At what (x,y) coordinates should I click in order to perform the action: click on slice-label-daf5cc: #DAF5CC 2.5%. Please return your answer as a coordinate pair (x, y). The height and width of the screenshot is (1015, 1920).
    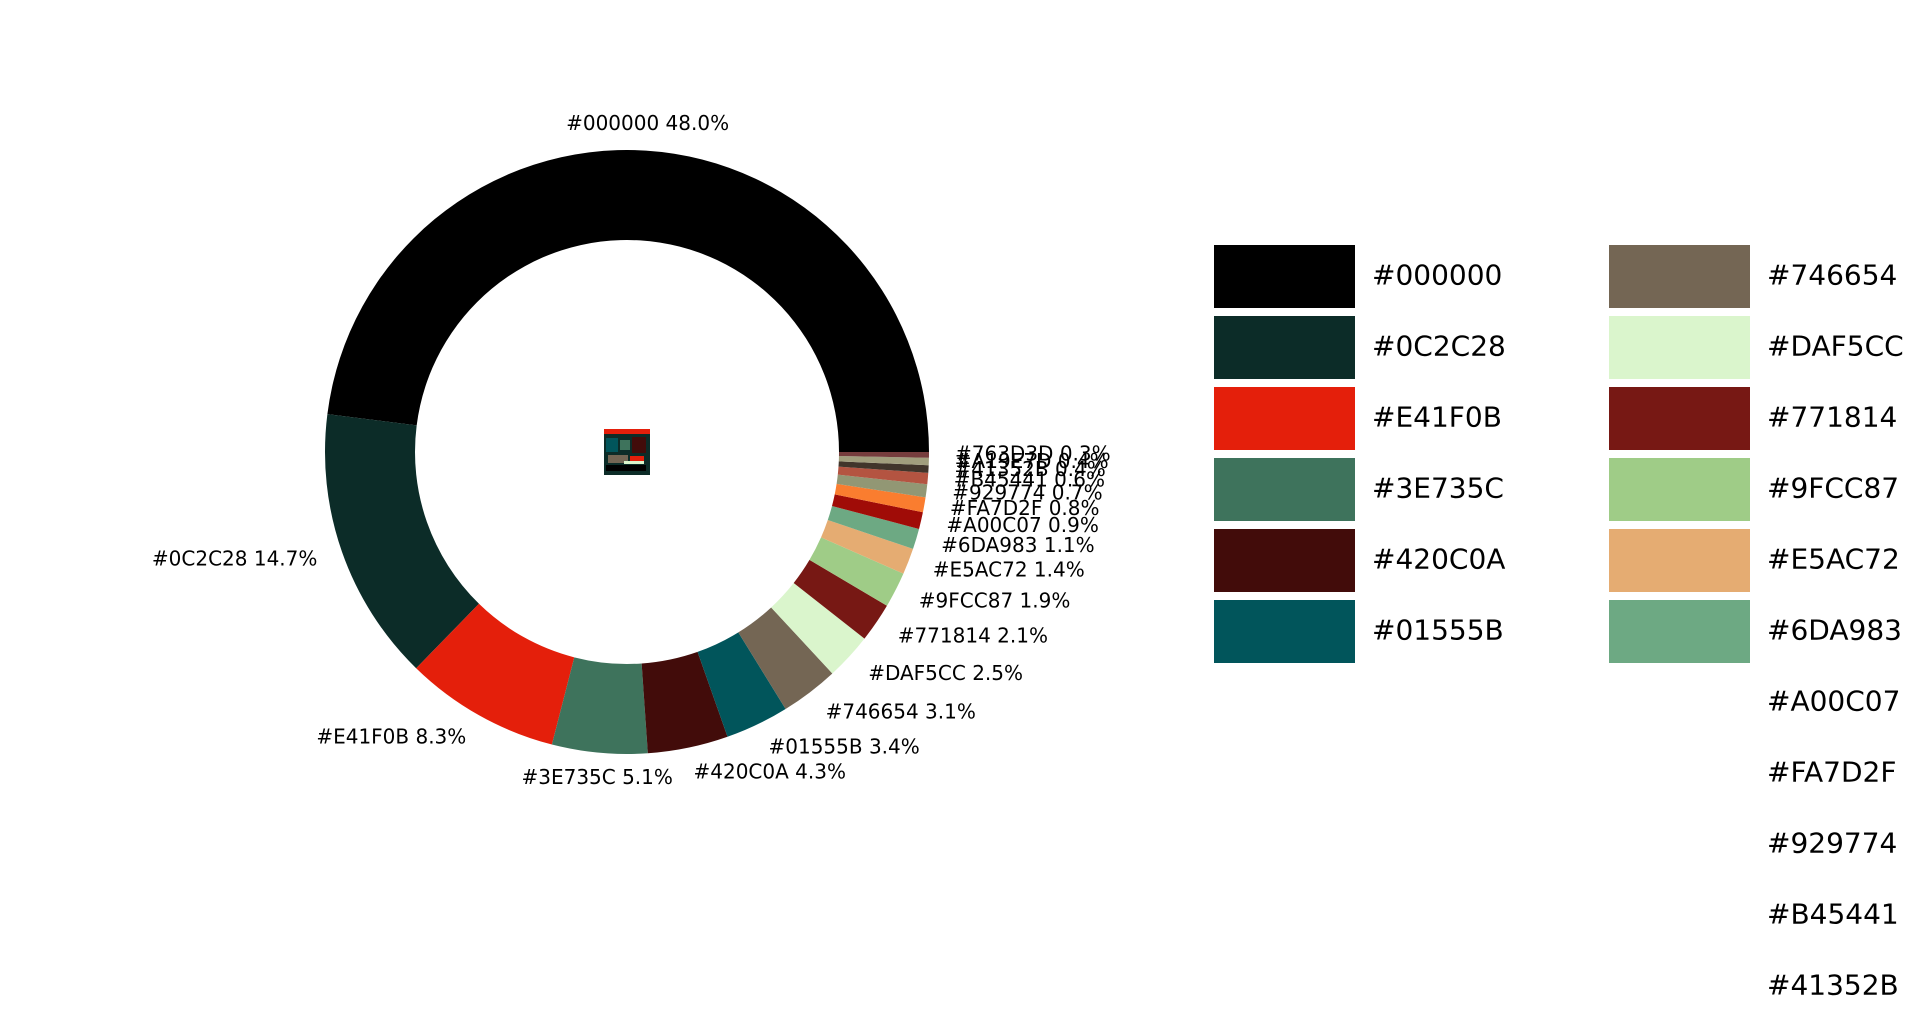
    Looking at the image, I should click on (945, 673).